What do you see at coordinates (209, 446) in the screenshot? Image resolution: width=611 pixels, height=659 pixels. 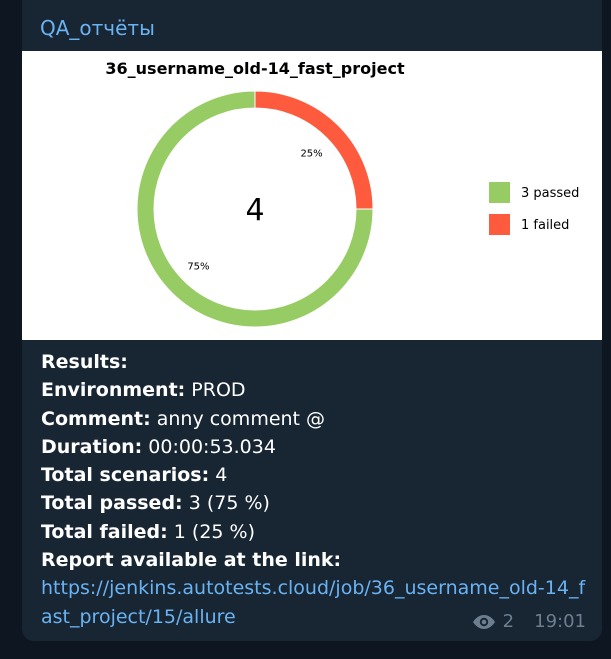 I see `duration-value: 00:00:53.034` at bounding box center [209, 446].